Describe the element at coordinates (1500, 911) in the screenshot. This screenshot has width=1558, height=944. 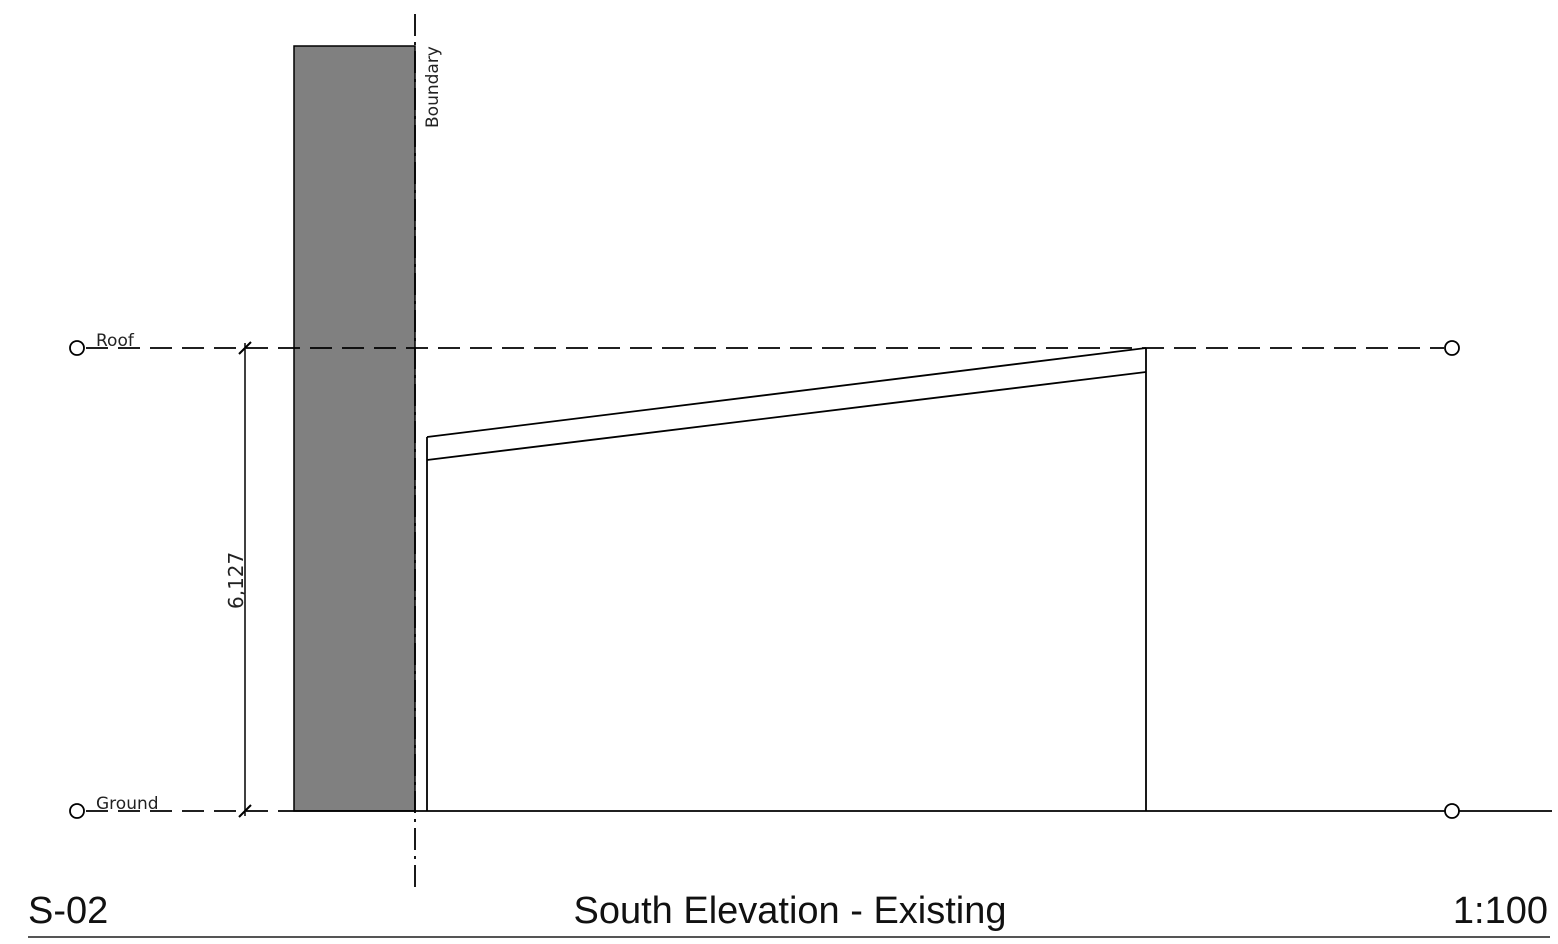
I see `scale-label: 1:100` at that location.